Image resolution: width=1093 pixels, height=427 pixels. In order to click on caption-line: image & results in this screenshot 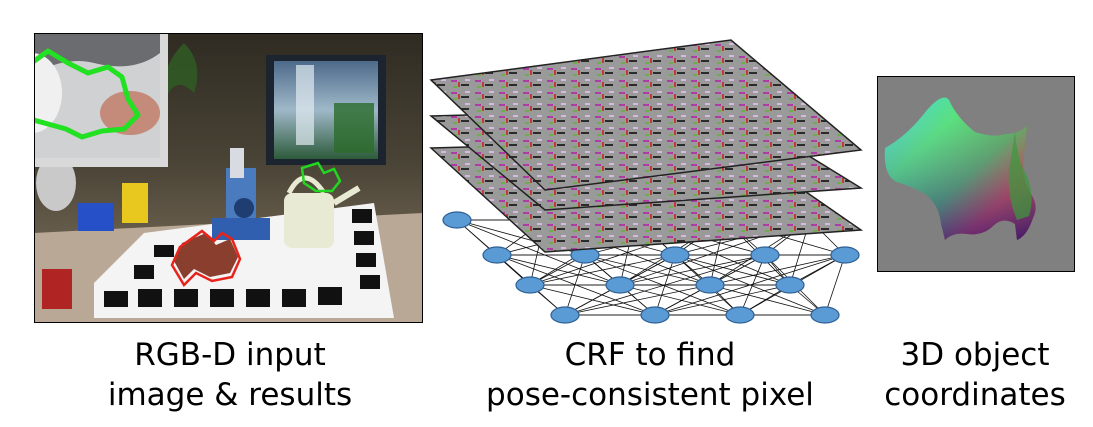, I will do `click(230, 395)`.